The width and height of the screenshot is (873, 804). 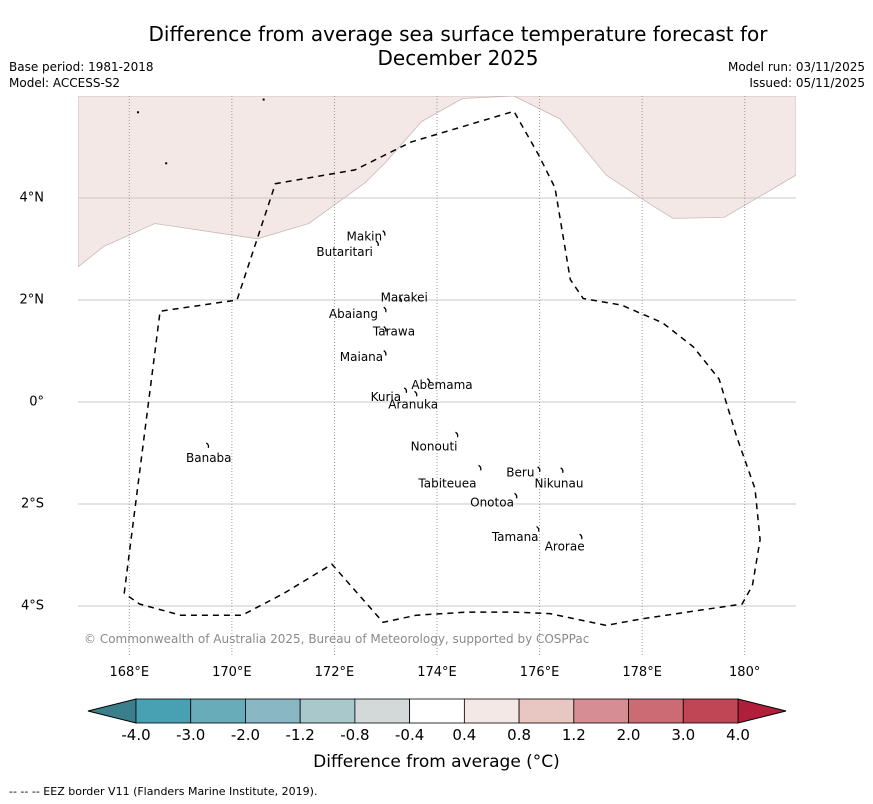 I want to click on colorbar-extend-low, so click(x=112, y=711).